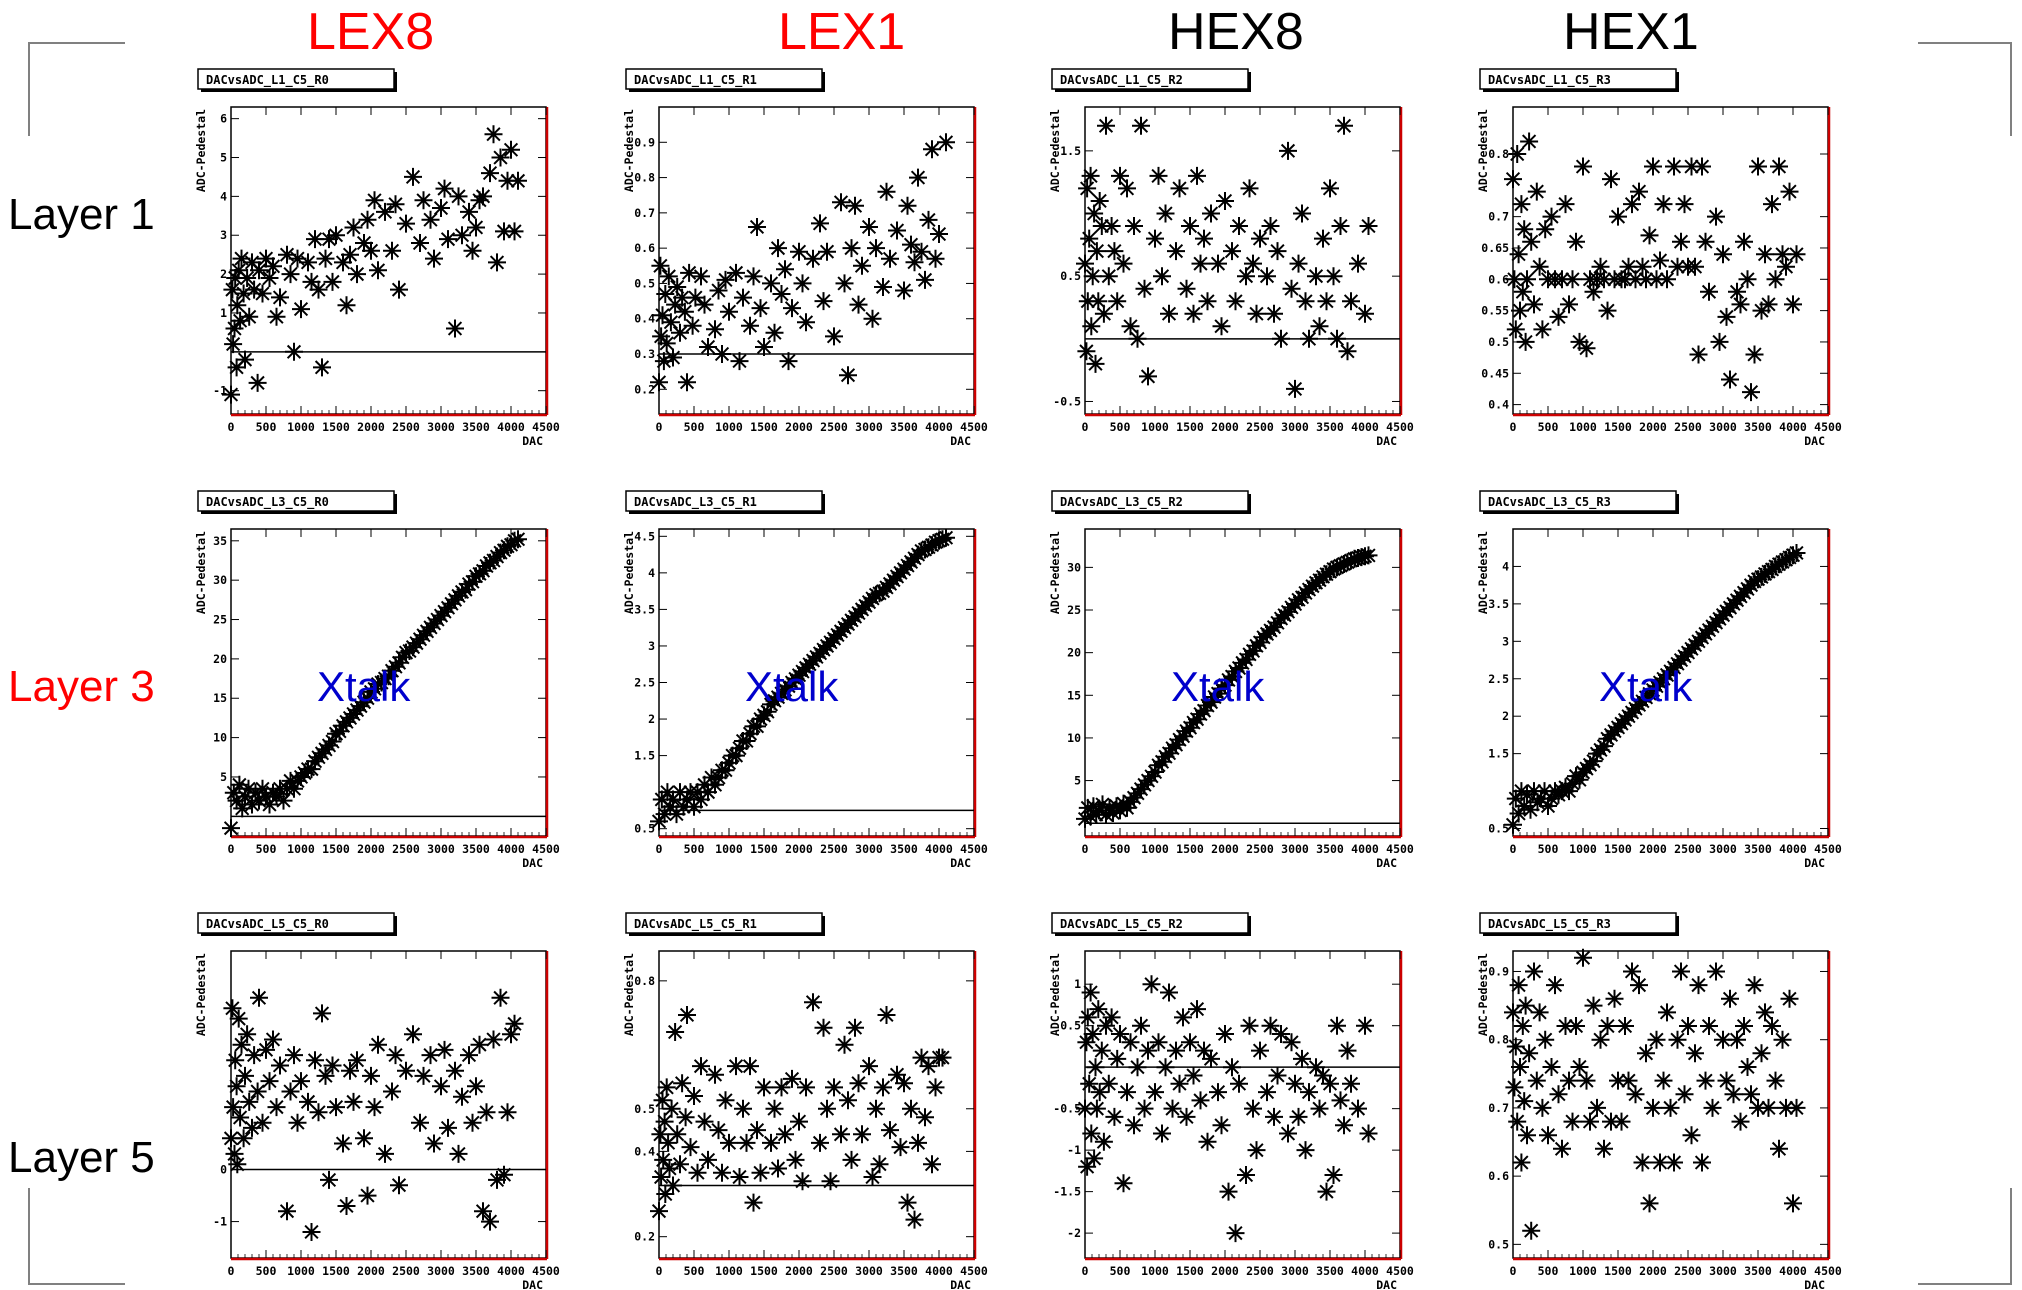 The width and height of the screenshot is (2022, 1290). What do you see at coordinates (1365, 849) in the screenshot?
I see `x-tick-label: 4000` at bounding box center [1365, 849].